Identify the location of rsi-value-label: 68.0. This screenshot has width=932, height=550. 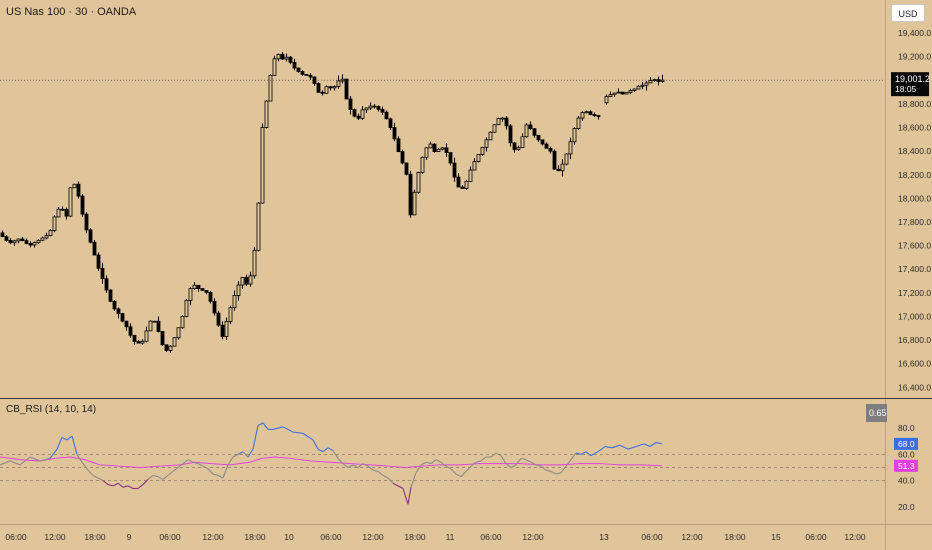
(906, 444).